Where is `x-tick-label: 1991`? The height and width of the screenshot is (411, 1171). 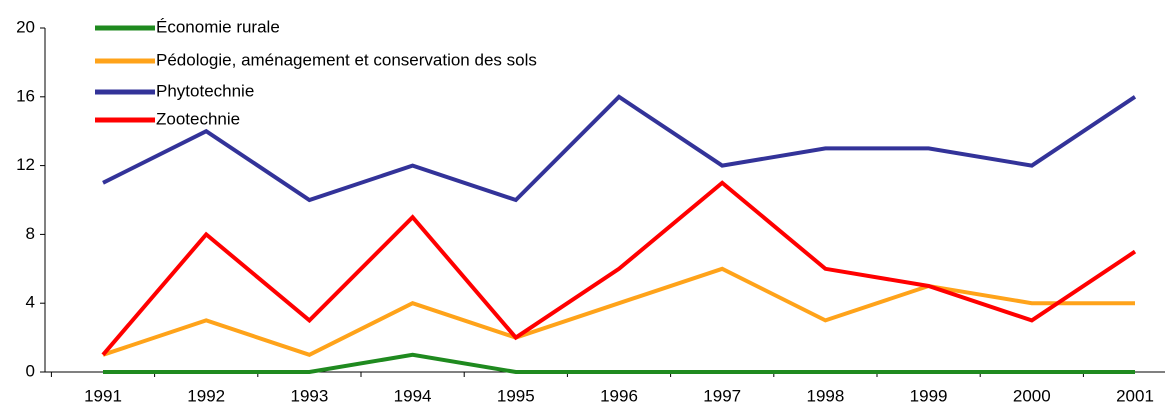
x-tick-label: 1991 is located at coordinates (103, 395).